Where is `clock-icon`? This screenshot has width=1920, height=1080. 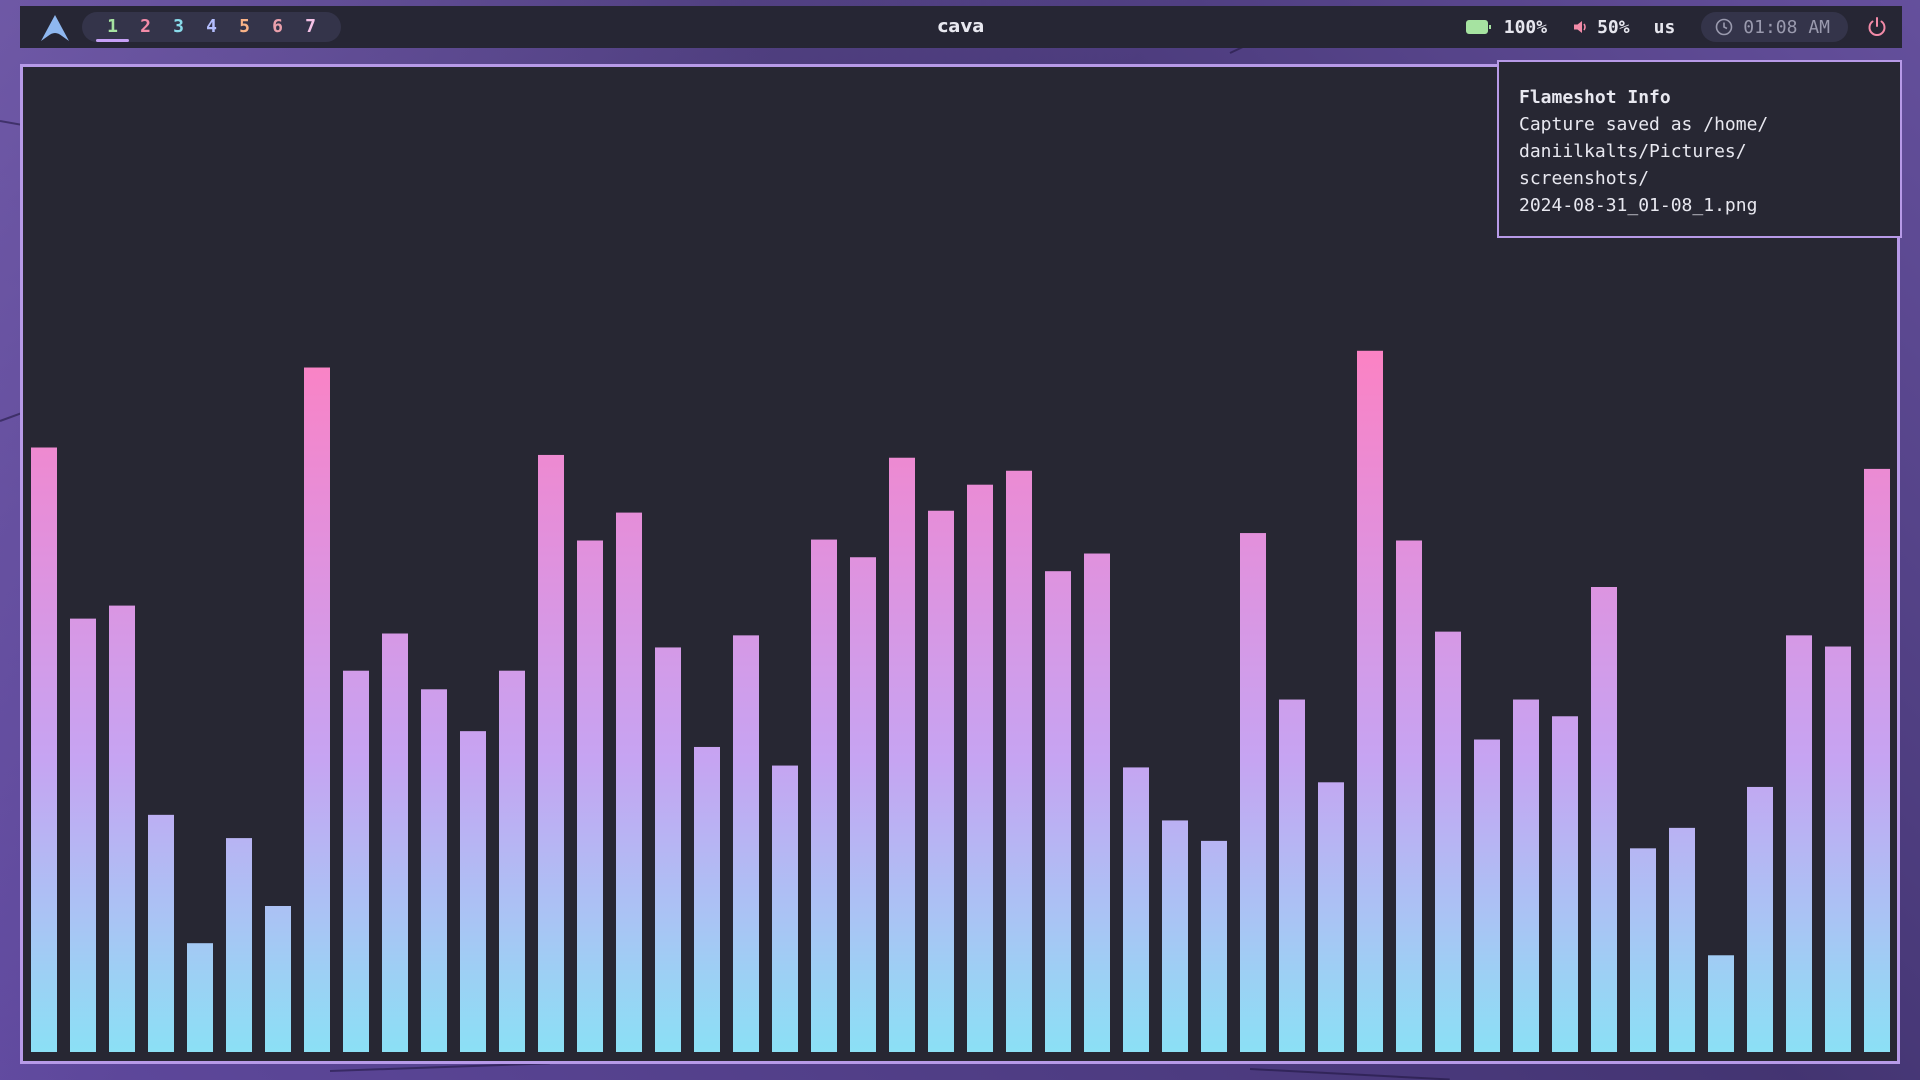
clock-icon is located at coordinates (1724, 27).